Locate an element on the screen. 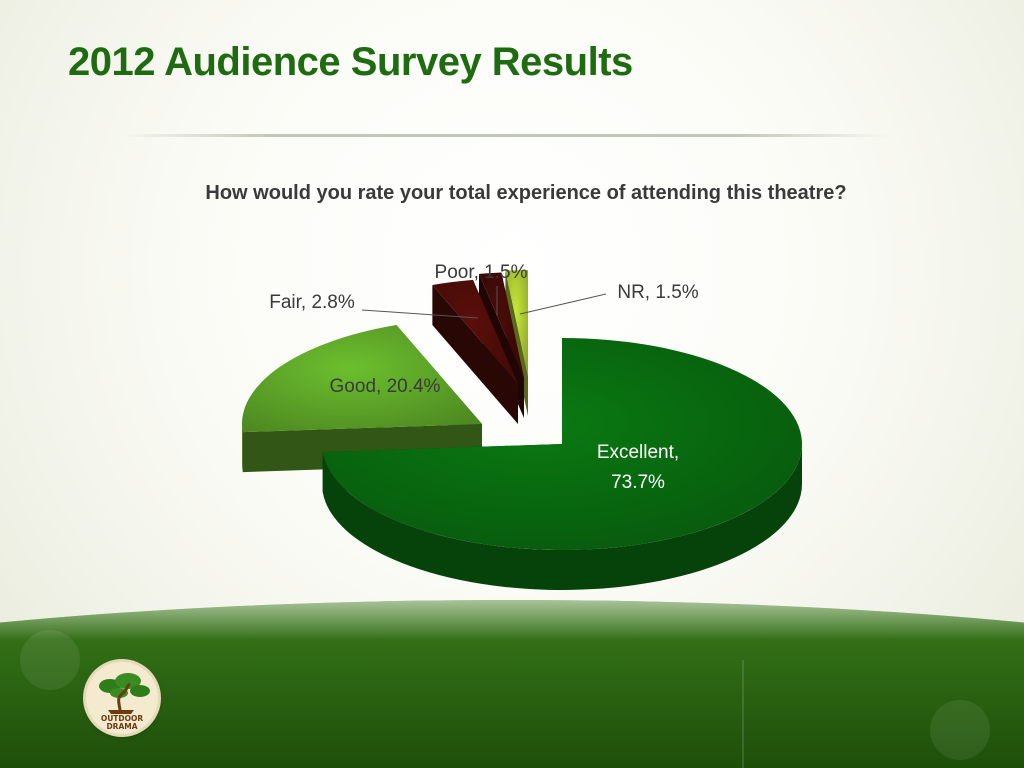  outdoor-drama-logo: OUTDOOR DRAMA is located at coordinates (122, 698).